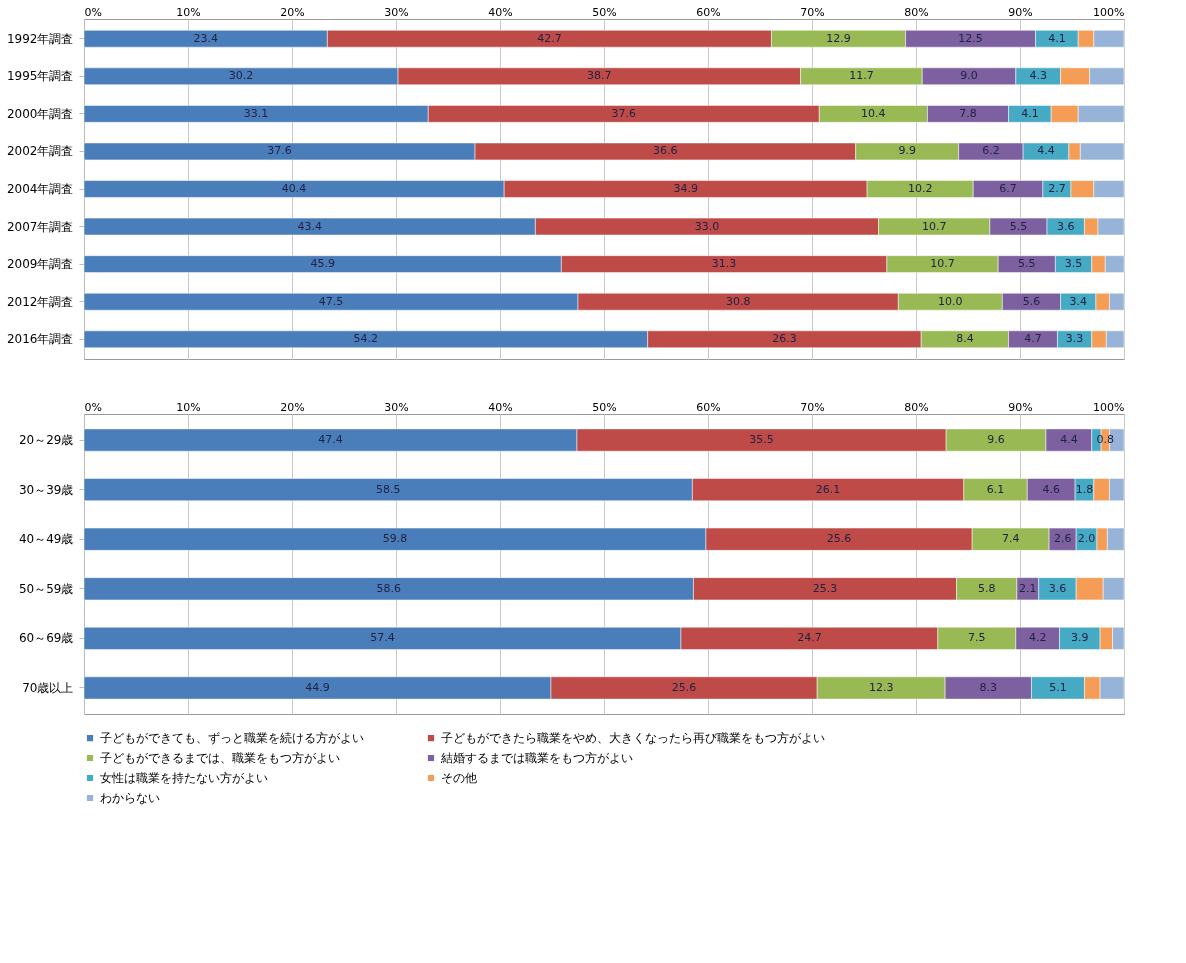 The image size is (1186, 963). What do you see at coordinates (549, 38) in the screenshot?
I see `data-label: 42.7` at bounding box center [549, 38].